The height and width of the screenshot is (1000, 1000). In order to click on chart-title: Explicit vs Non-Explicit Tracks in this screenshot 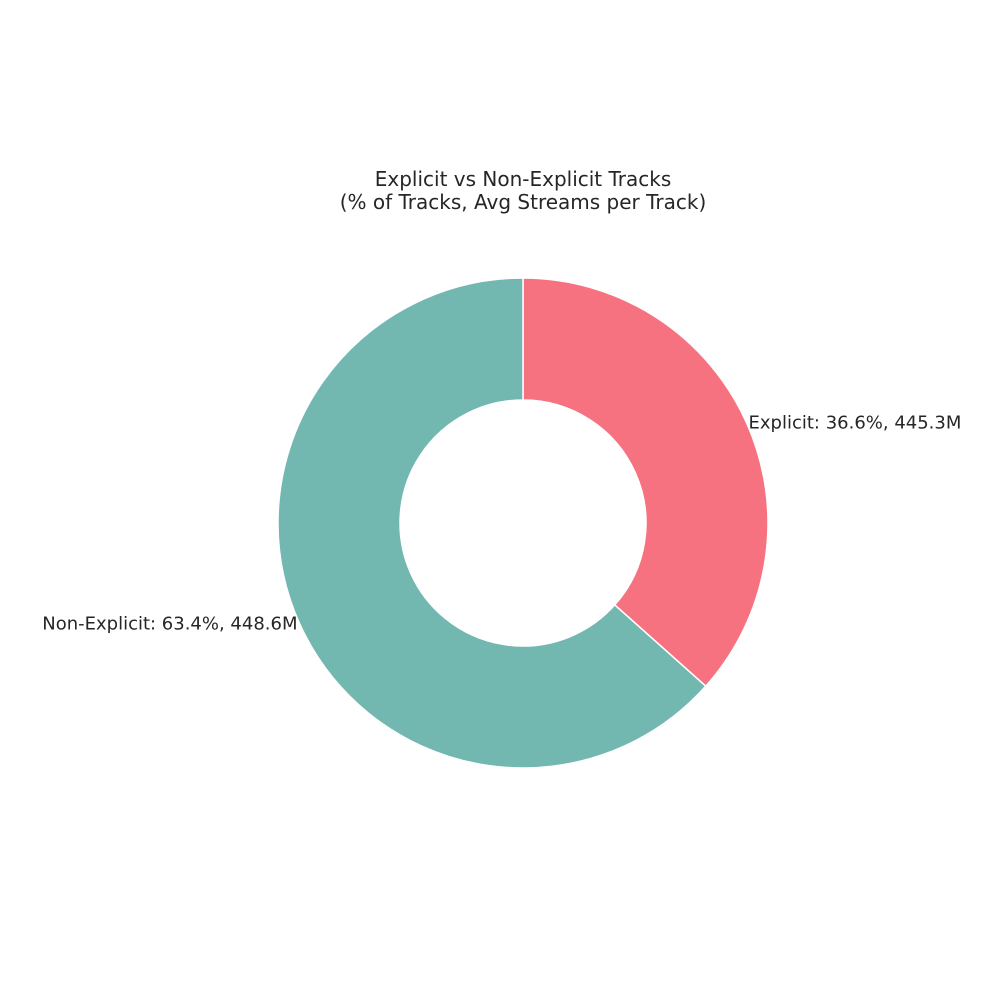, I will do `click(523, 179)`.